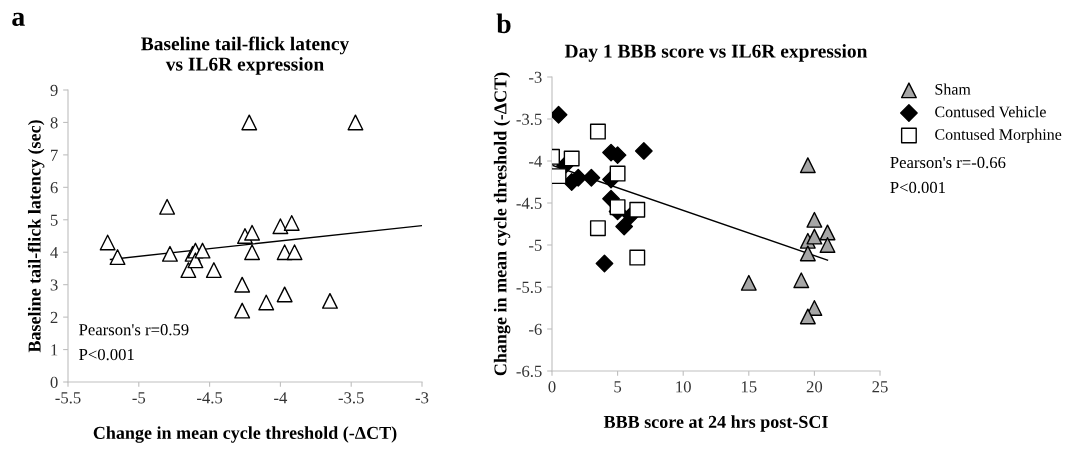 This screenshot has height=451, width=1092. Describe the element at coordinates (54, 155) in the screenshot. I see `y-tick-label: 7` at that location.